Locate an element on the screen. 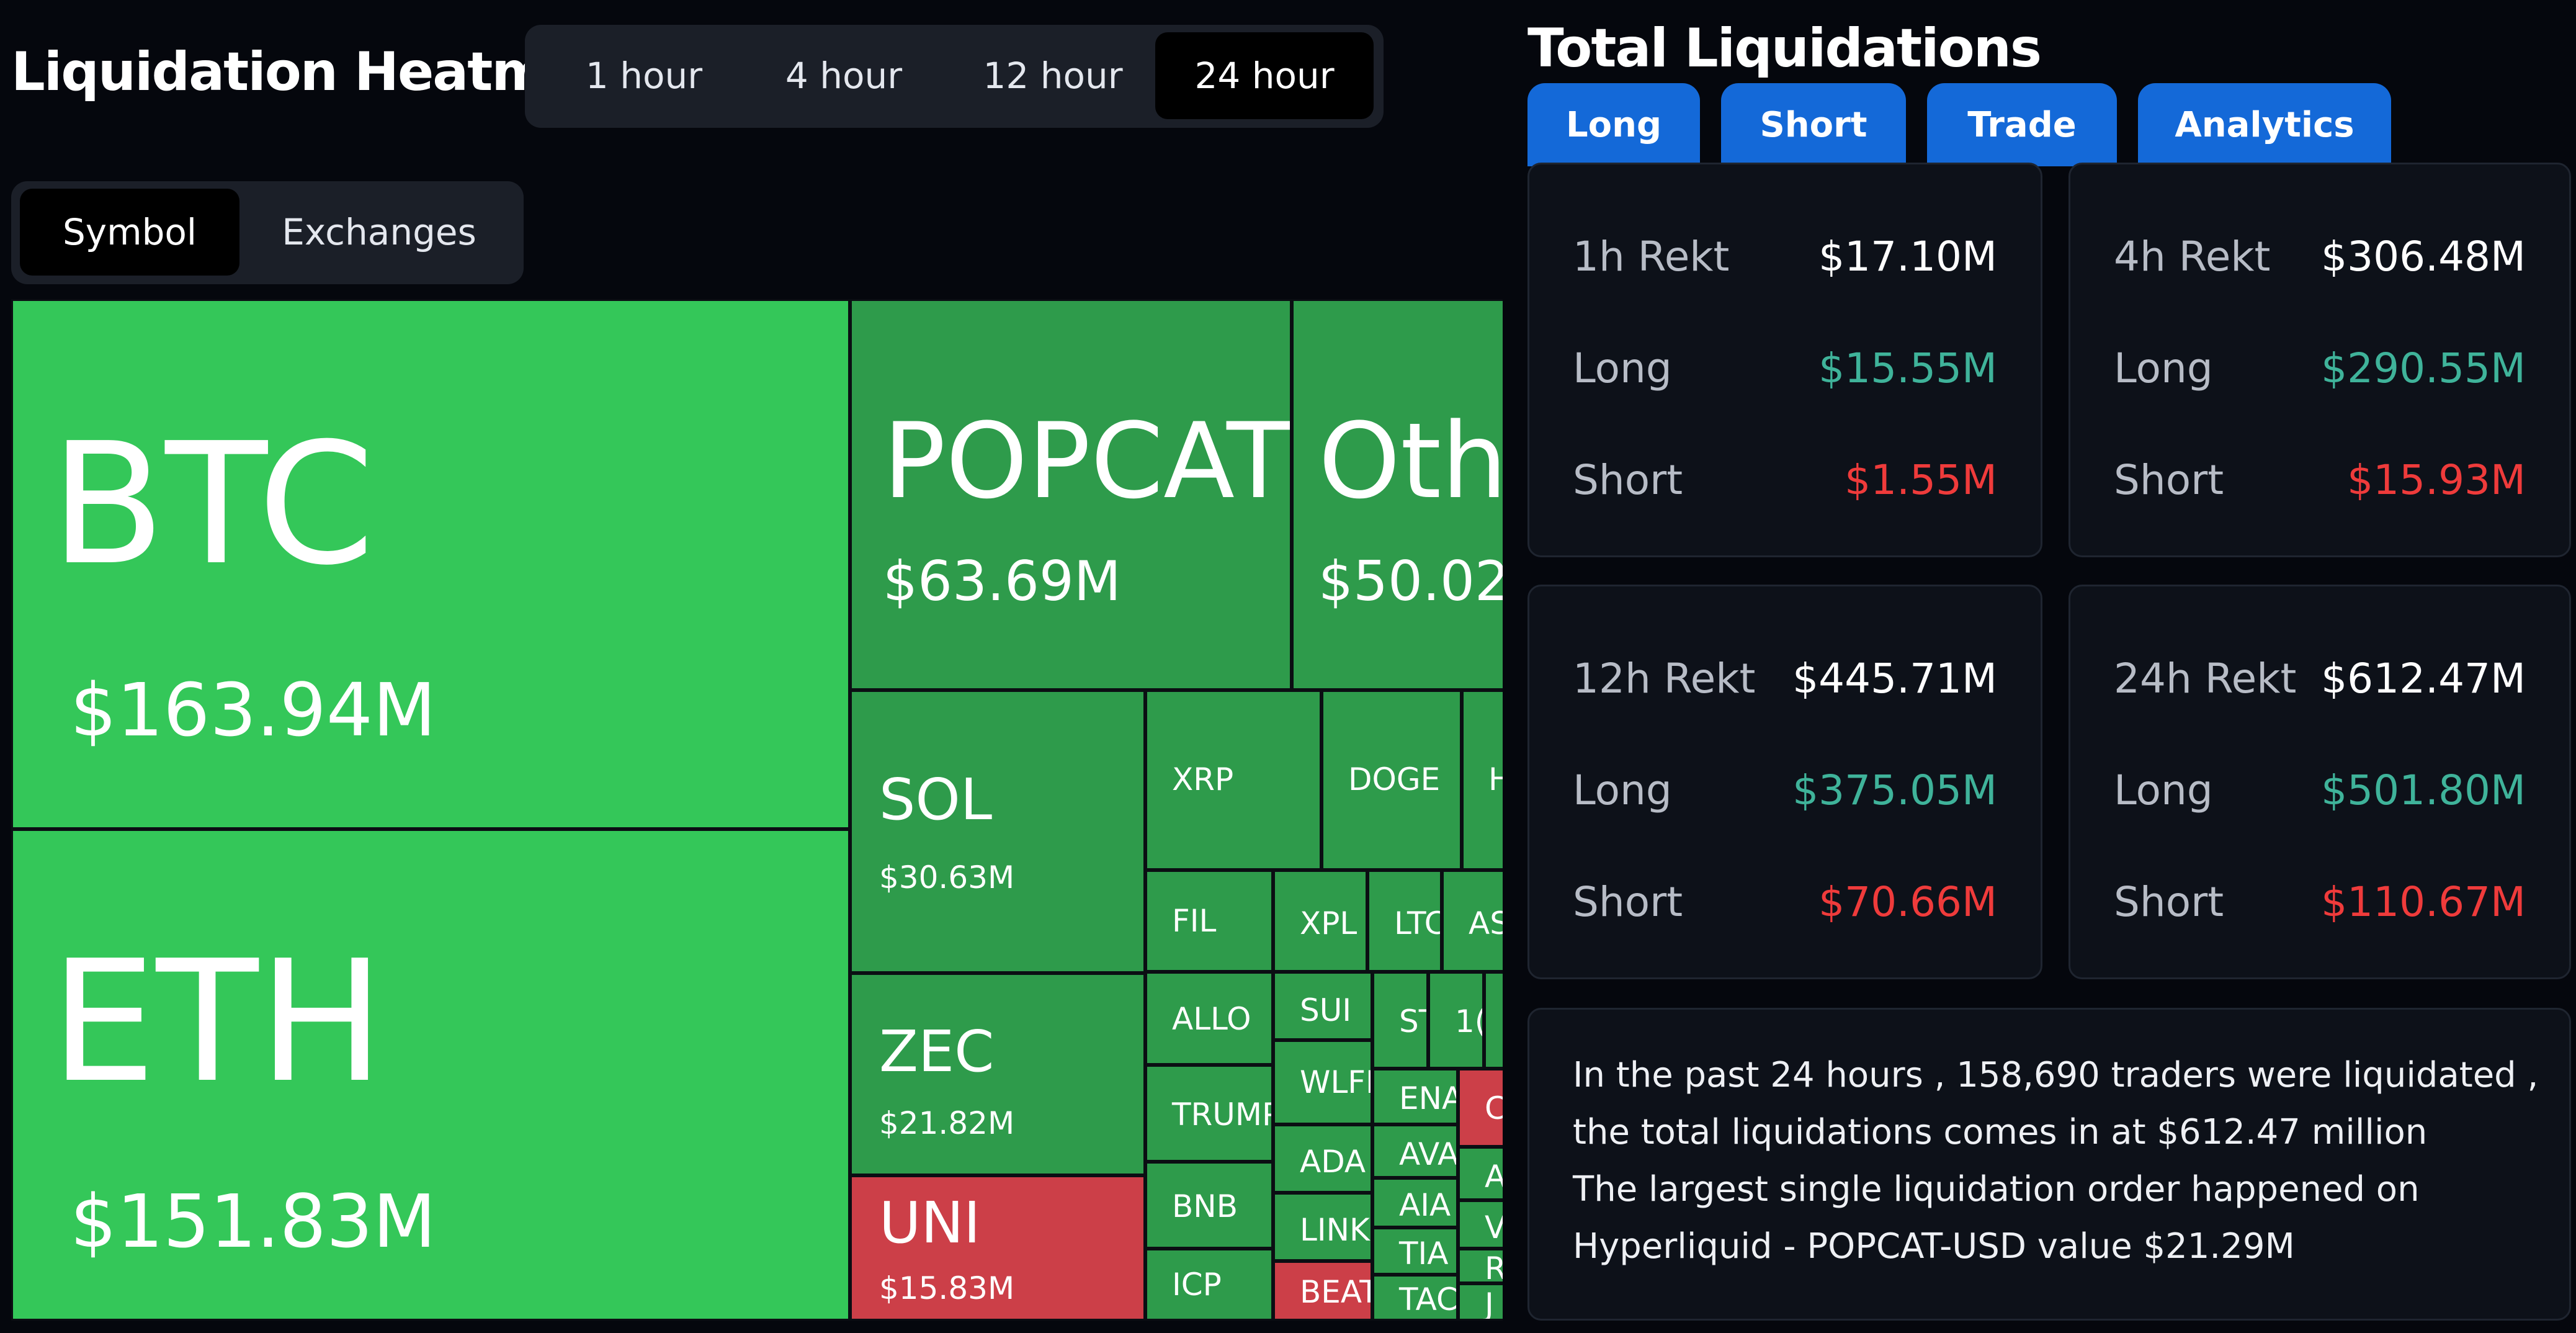 The image size is (2576, 1333). tab-long: Long is located at coordinates (1613, 124).